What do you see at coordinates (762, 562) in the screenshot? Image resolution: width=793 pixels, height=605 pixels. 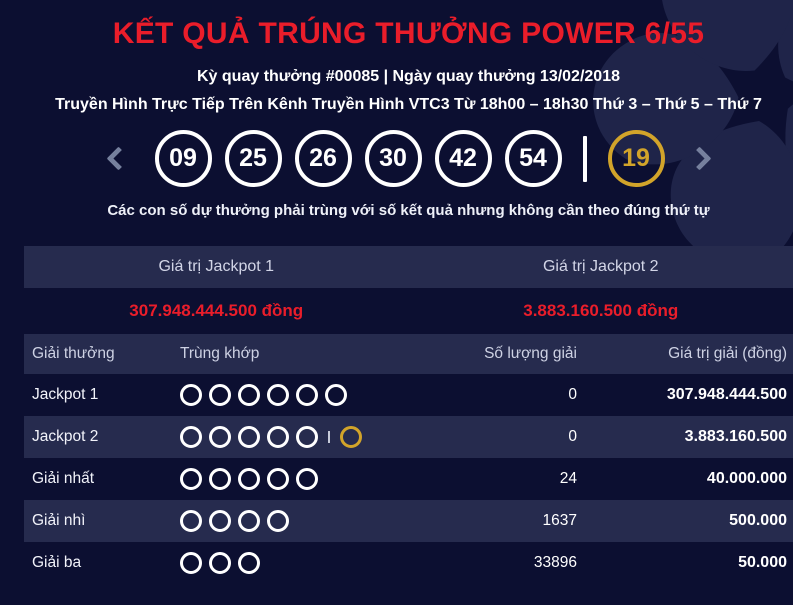 I see `prize-value: 50.000` at bounding box center [762, 562].